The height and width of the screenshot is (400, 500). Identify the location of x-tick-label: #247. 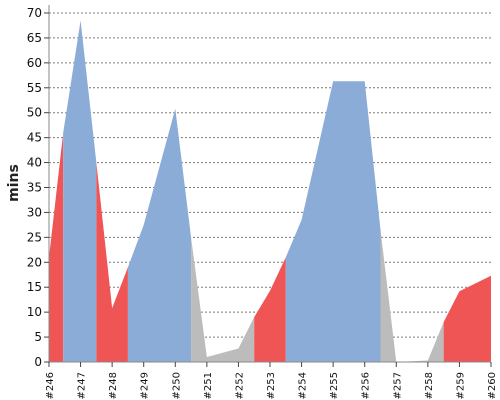
(82, 385).